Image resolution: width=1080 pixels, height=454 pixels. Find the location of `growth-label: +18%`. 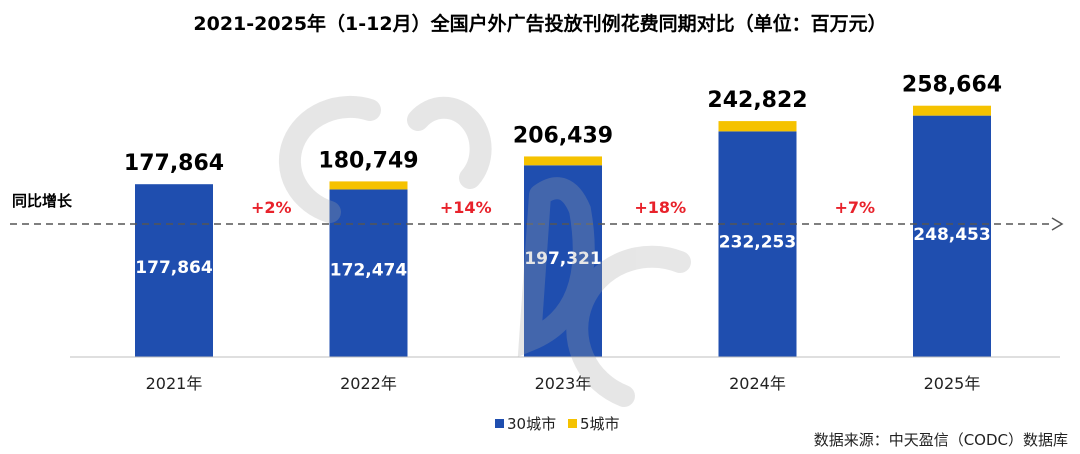

growth-label: +18% is located at coordinates (660, 207).